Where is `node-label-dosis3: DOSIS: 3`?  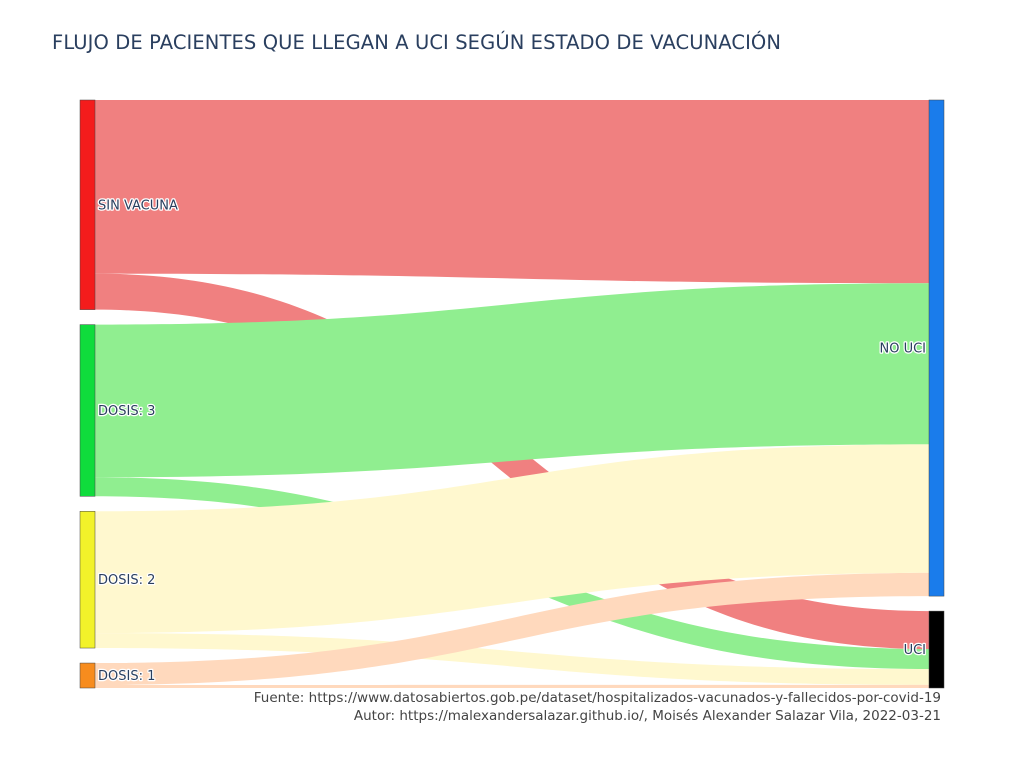 node-label-dosis3: DOSIS: 3 is located at coordinates (126, 411).